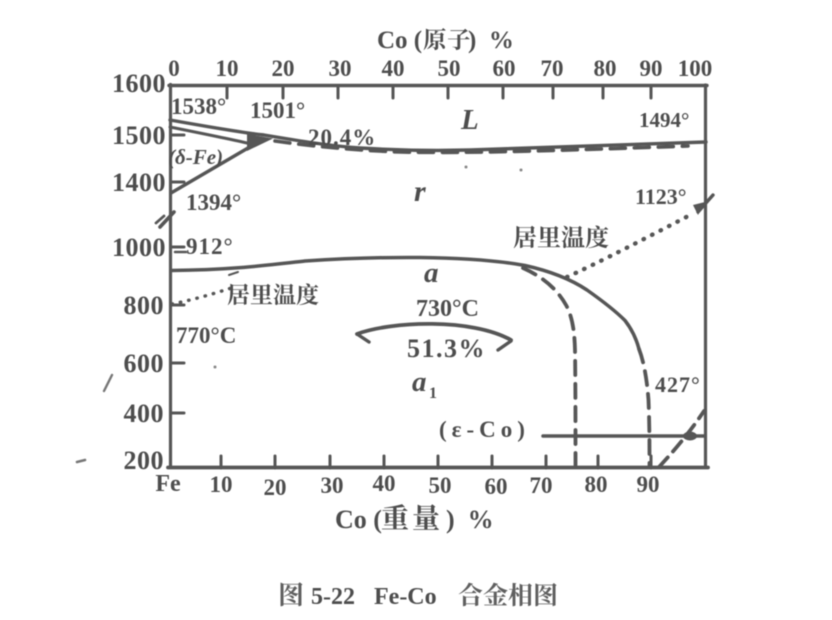 This screenshot has height=620, width=832. Describe the element at coordinates (433, 393) in the screenshot. I see `svg-text: 1` at that location.